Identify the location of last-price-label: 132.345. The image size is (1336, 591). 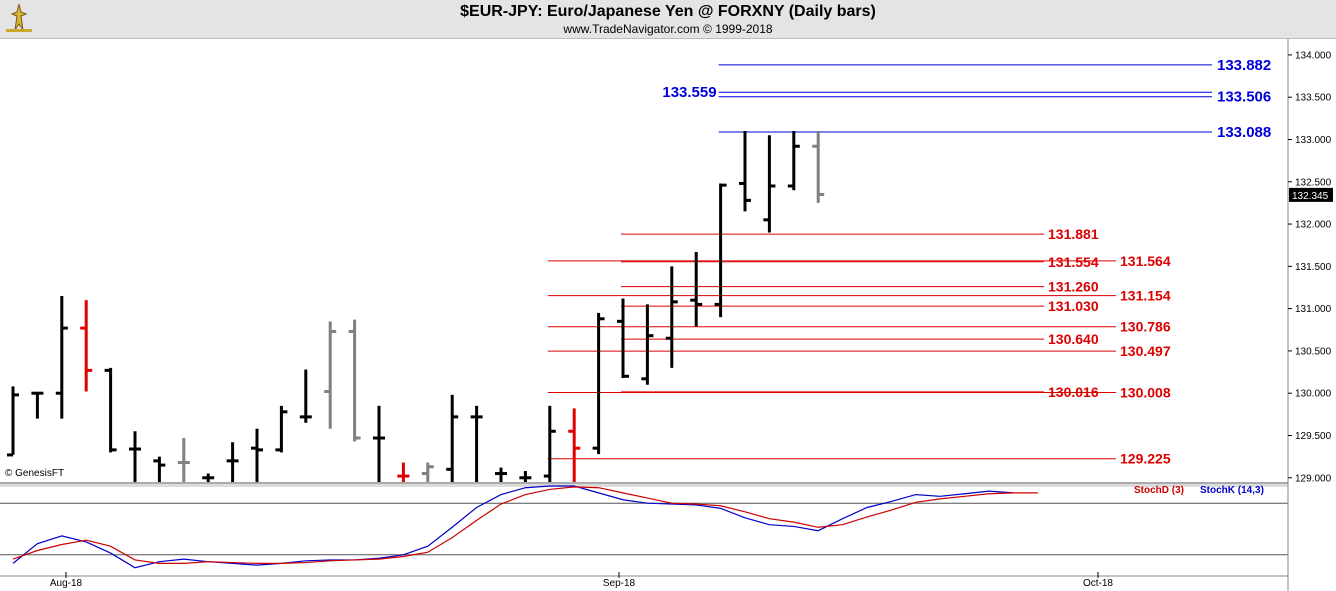
(1310, 196).